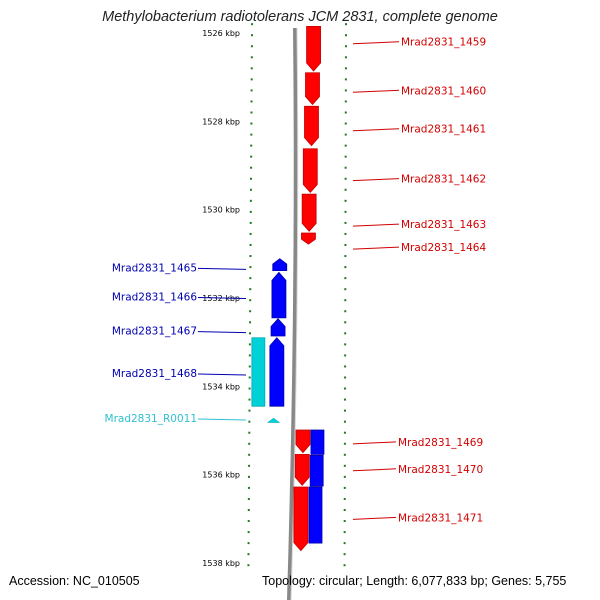 Image resolution: width=600 pixels, height=600 pixels. I want to click on gene-label: Mrad2831_1460, so click(443, 91).